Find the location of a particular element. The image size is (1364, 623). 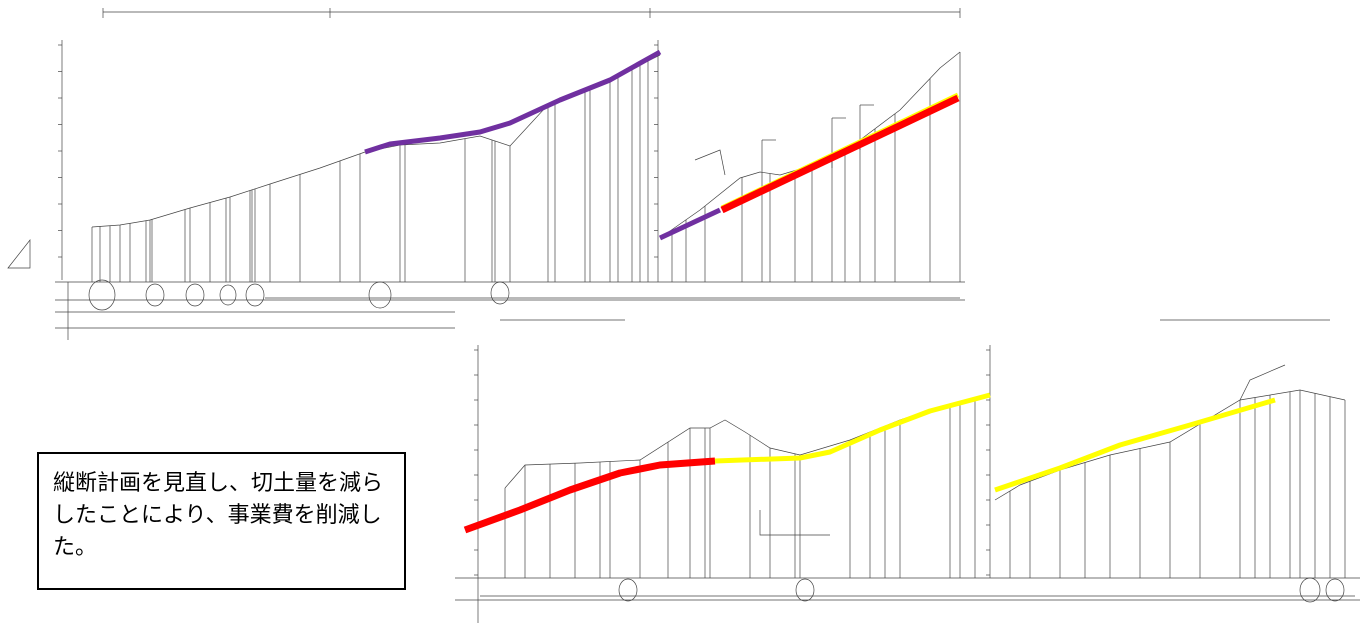

purple-grade-line-upper-right is located at coordinates (690, 224).